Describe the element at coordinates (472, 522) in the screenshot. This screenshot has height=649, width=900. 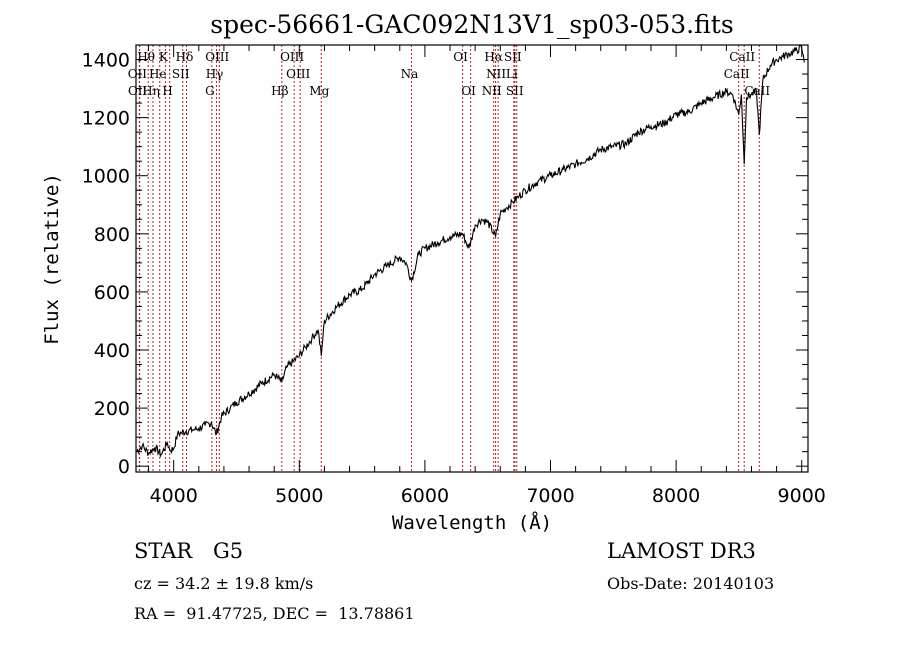
I see `x-axis-label: Wavelength (Å)` at that location.